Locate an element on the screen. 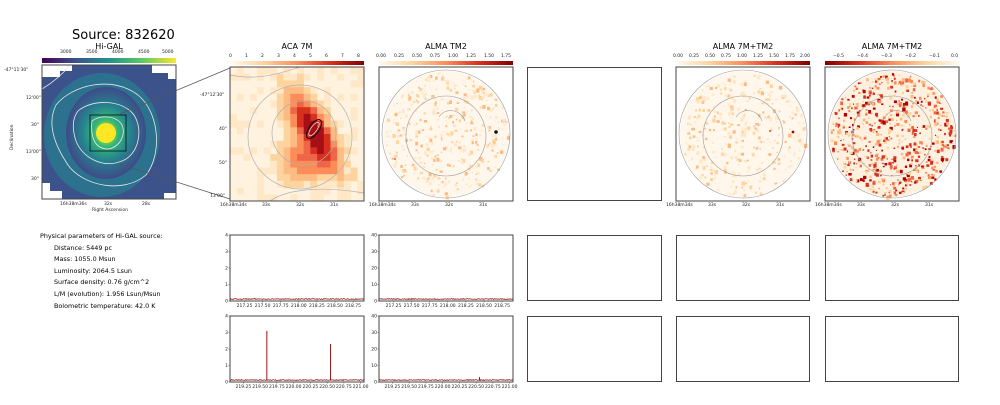  colorbar-tick: 0.00 is located at coordinates (678, 56).